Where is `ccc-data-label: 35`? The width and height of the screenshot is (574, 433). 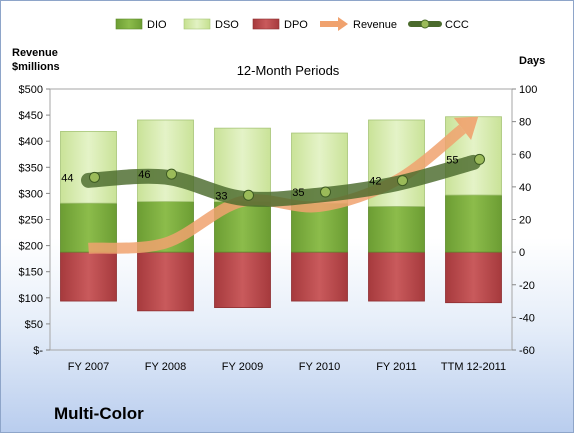
ccc-data-label: 35 is located at coordinates (298, 193).